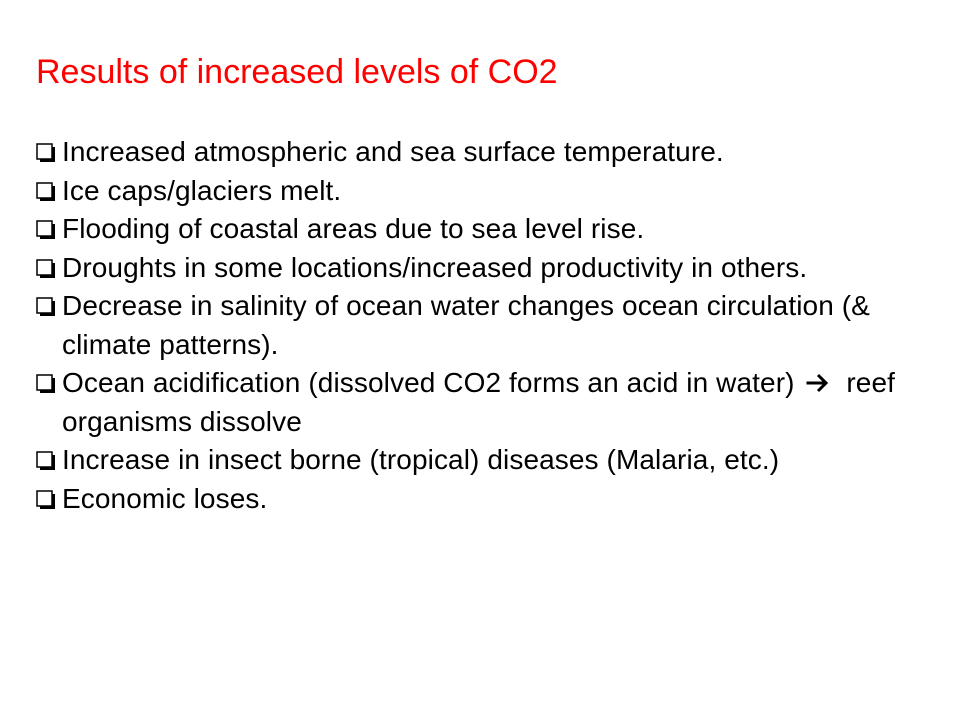 This screenshot has width=960, height=720. What do you see at coordinates (202, 190) in the screenshot?
I see `bullet-text: Ice caps/glaciers melt.` at bounding box center [202, 190].